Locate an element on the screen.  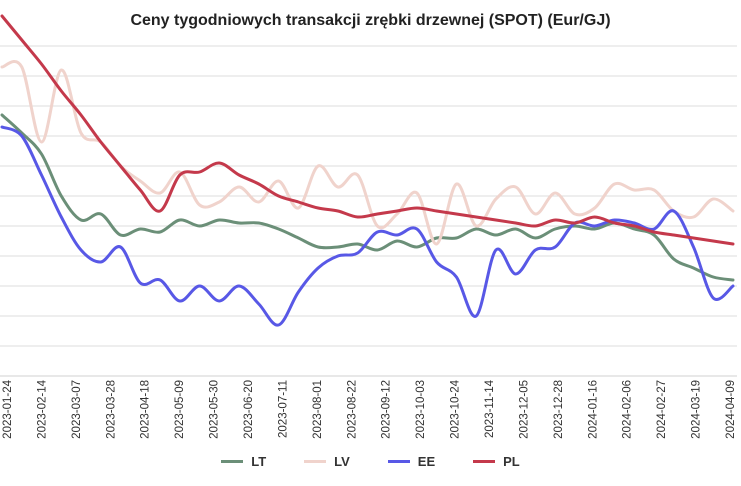
x-tick-label: 2023-08-01 is located at coordinates (318, 409).